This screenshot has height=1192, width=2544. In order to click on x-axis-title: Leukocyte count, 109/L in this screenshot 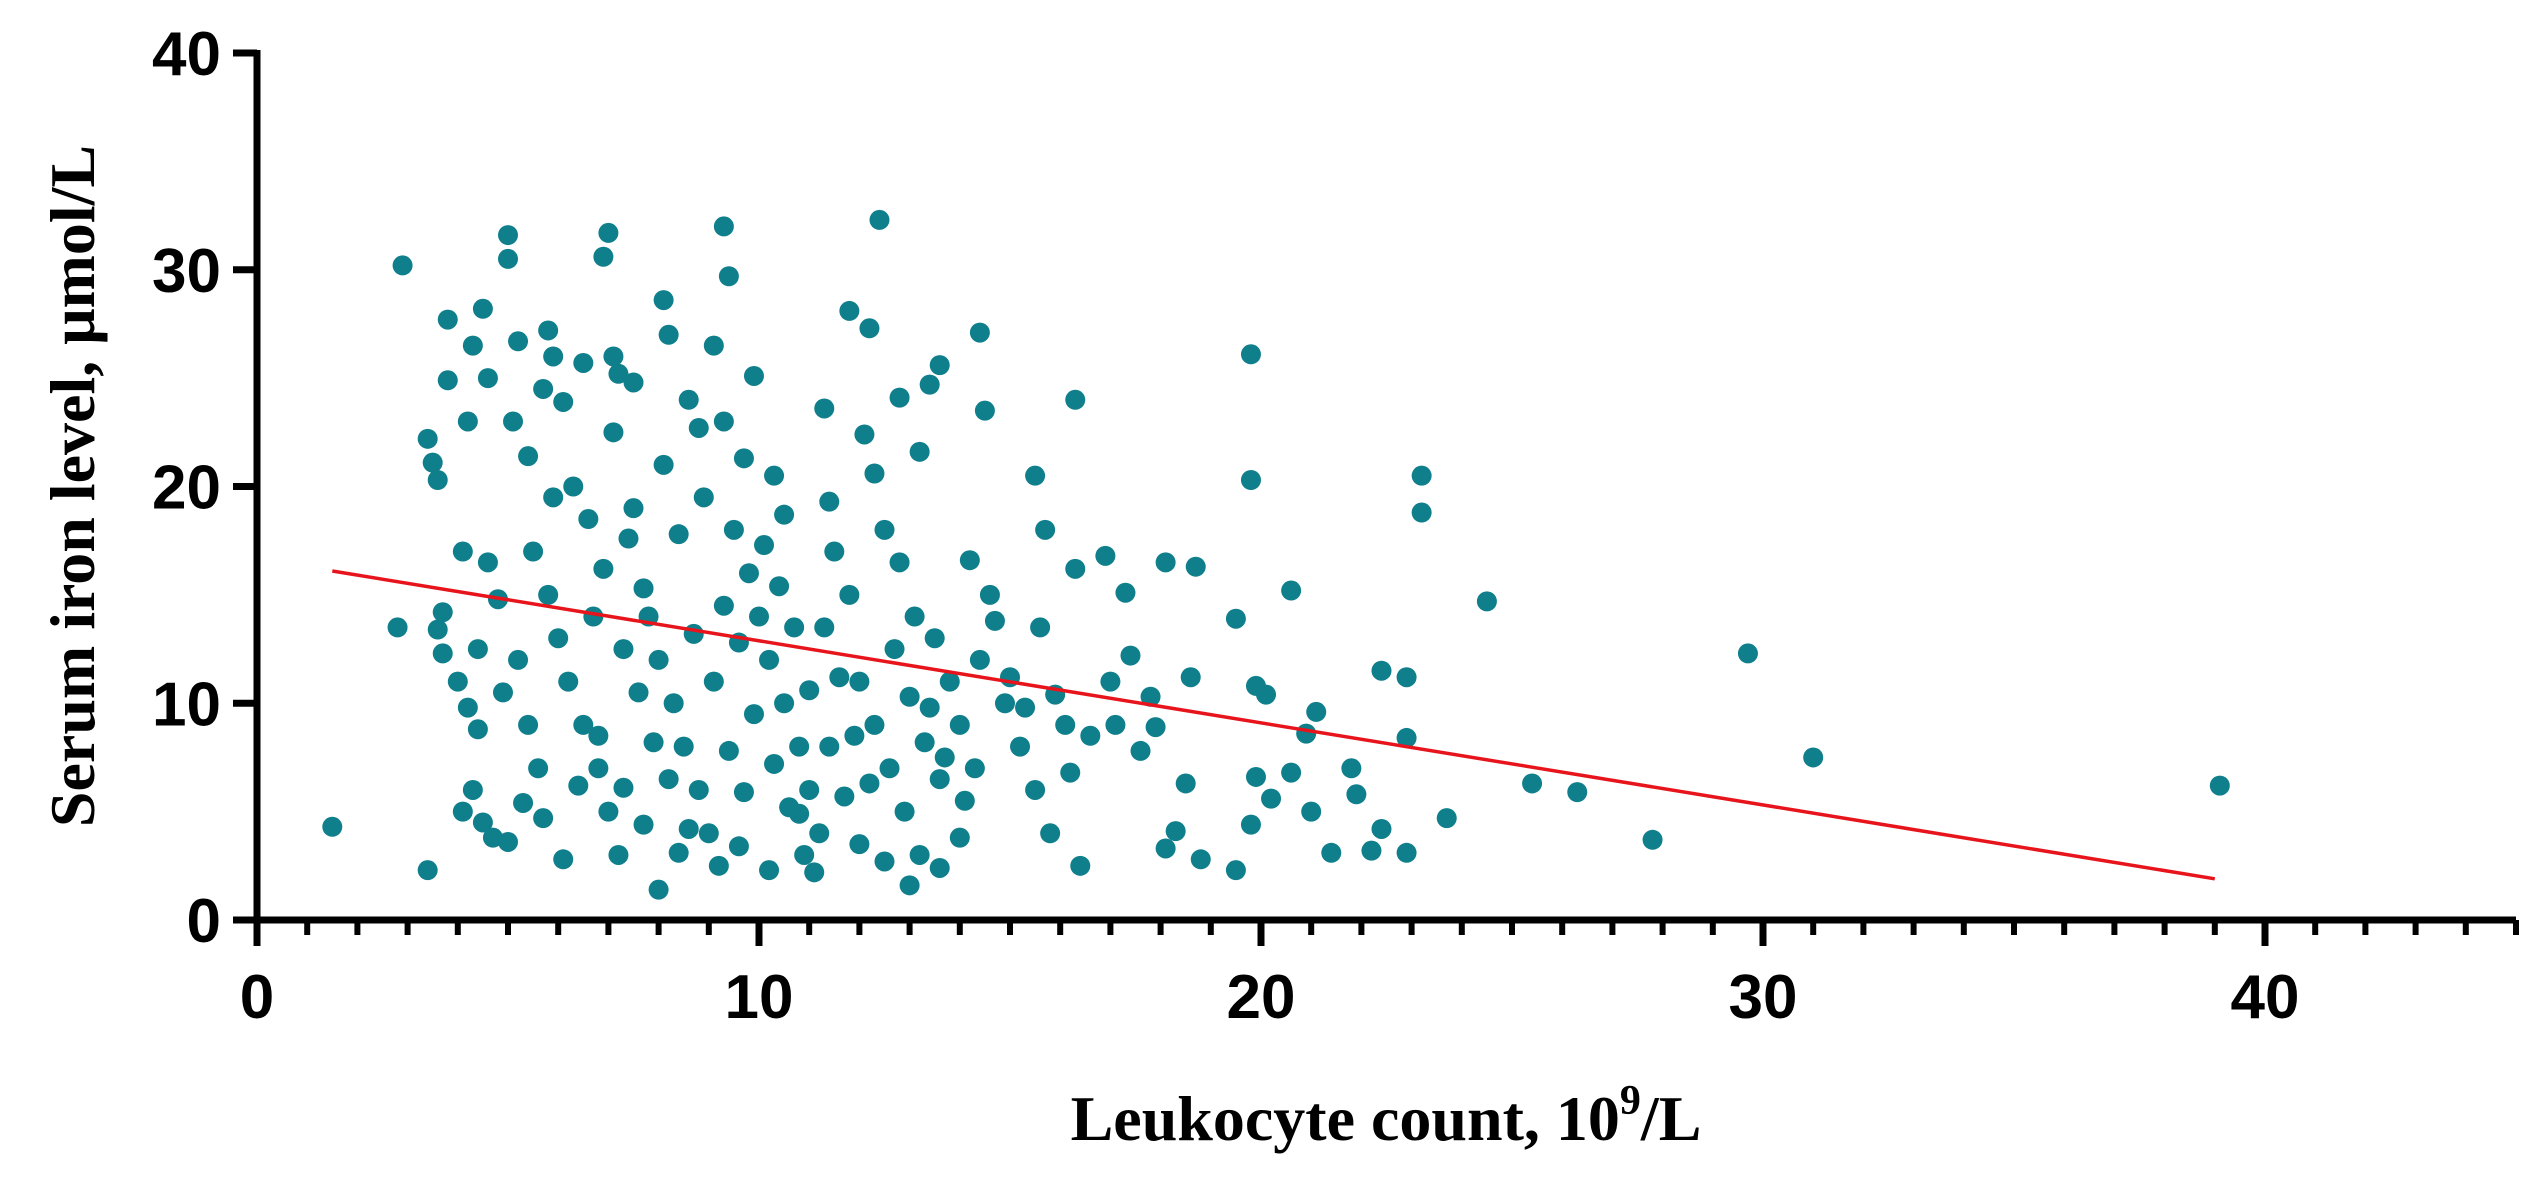, I will do `click(1386, 1116)`.